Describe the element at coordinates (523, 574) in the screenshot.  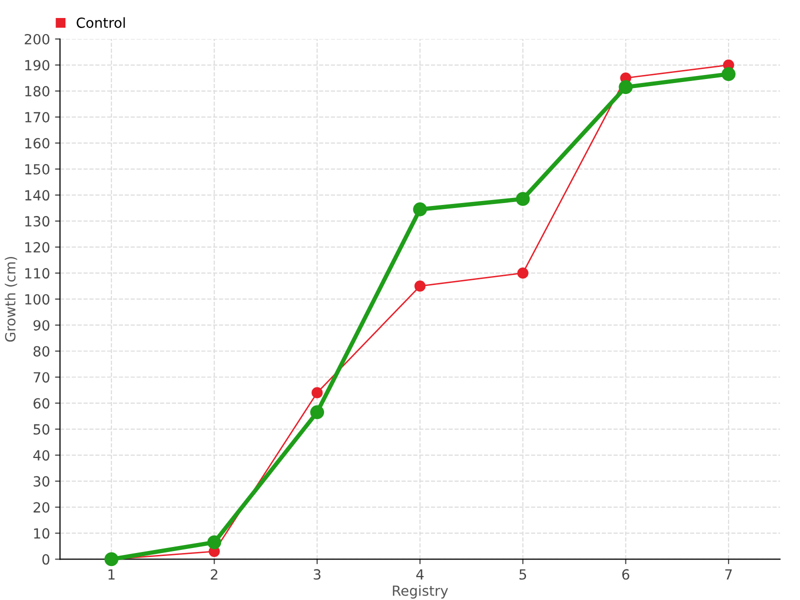
I see `x-tick-label: 5` at that location.